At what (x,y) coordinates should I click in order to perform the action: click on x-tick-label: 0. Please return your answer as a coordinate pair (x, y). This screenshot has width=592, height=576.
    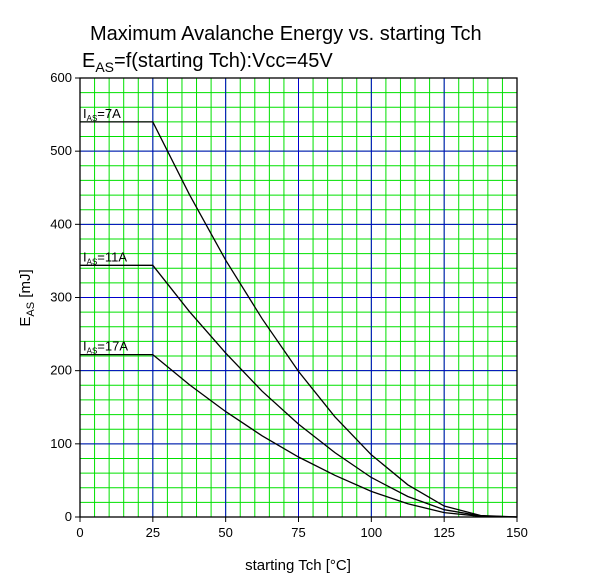
    Looking at the image, I should click on (79, 532).